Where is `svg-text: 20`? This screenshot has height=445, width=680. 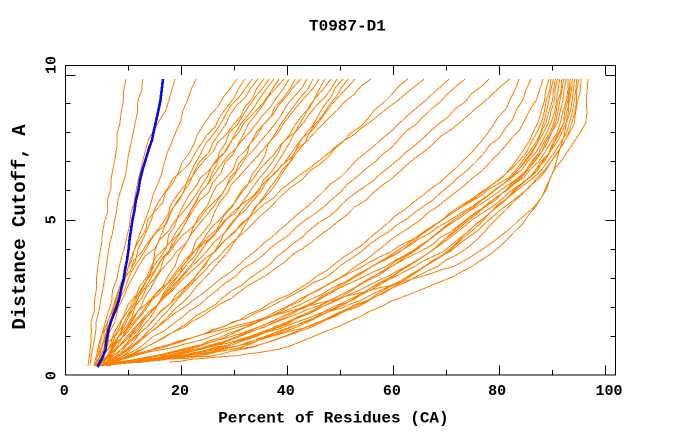
svg-text: 20 is located at coordinates (180, 391).